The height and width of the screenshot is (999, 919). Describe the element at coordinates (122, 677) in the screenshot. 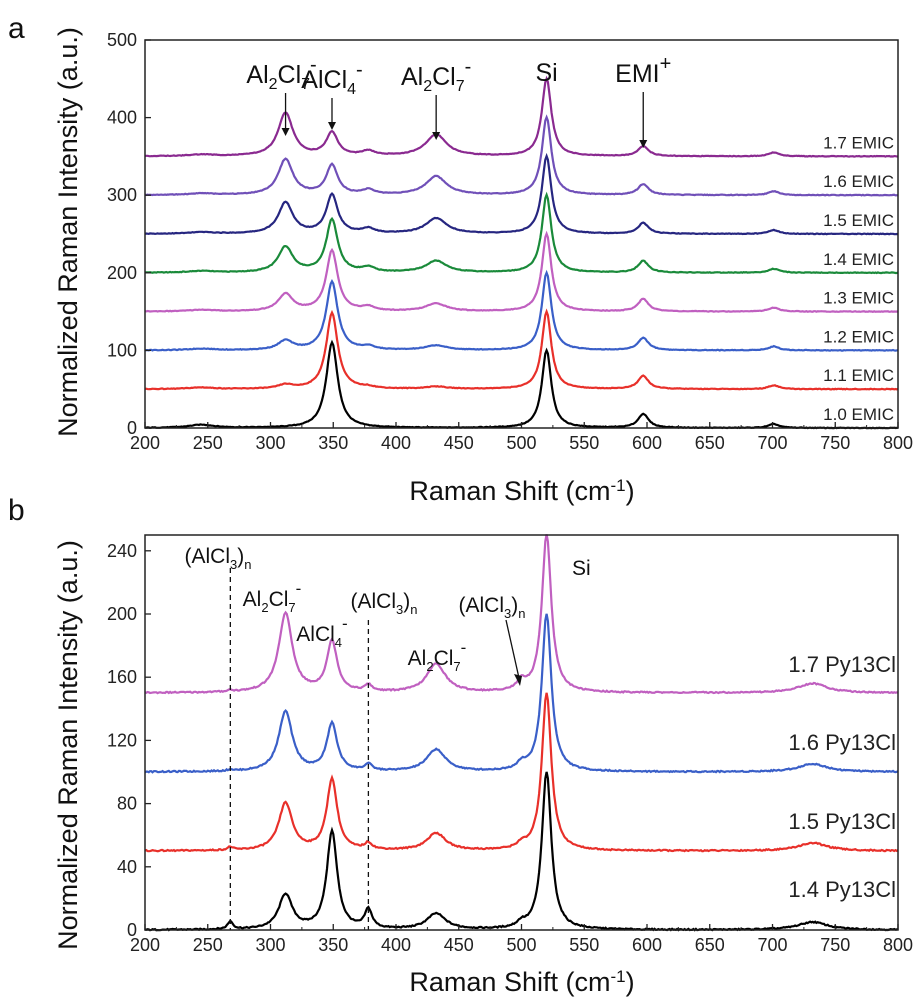

I see `y-tick-label: 160` at that location.